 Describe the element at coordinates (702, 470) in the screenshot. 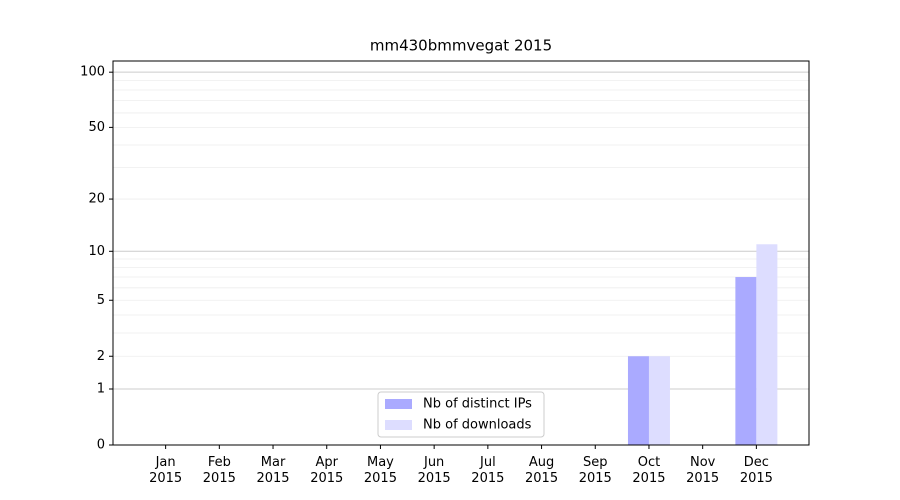

I see `x-tick-label: Nov 2015` at that location.